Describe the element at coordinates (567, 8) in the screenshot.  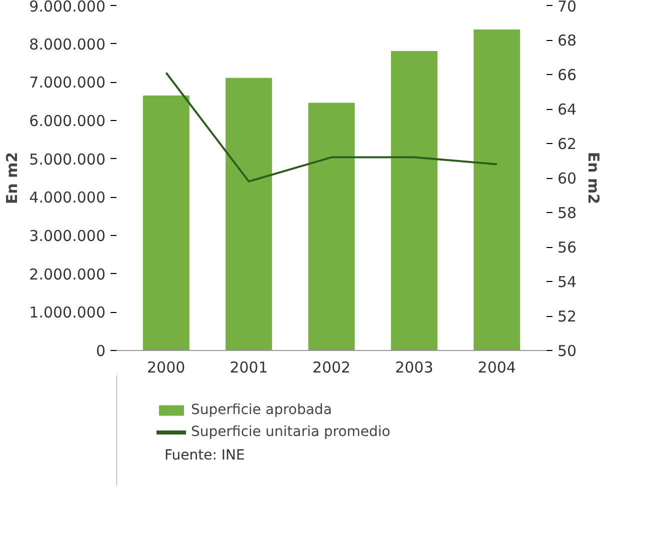
I see `y2-tick-label: 70` at that location.